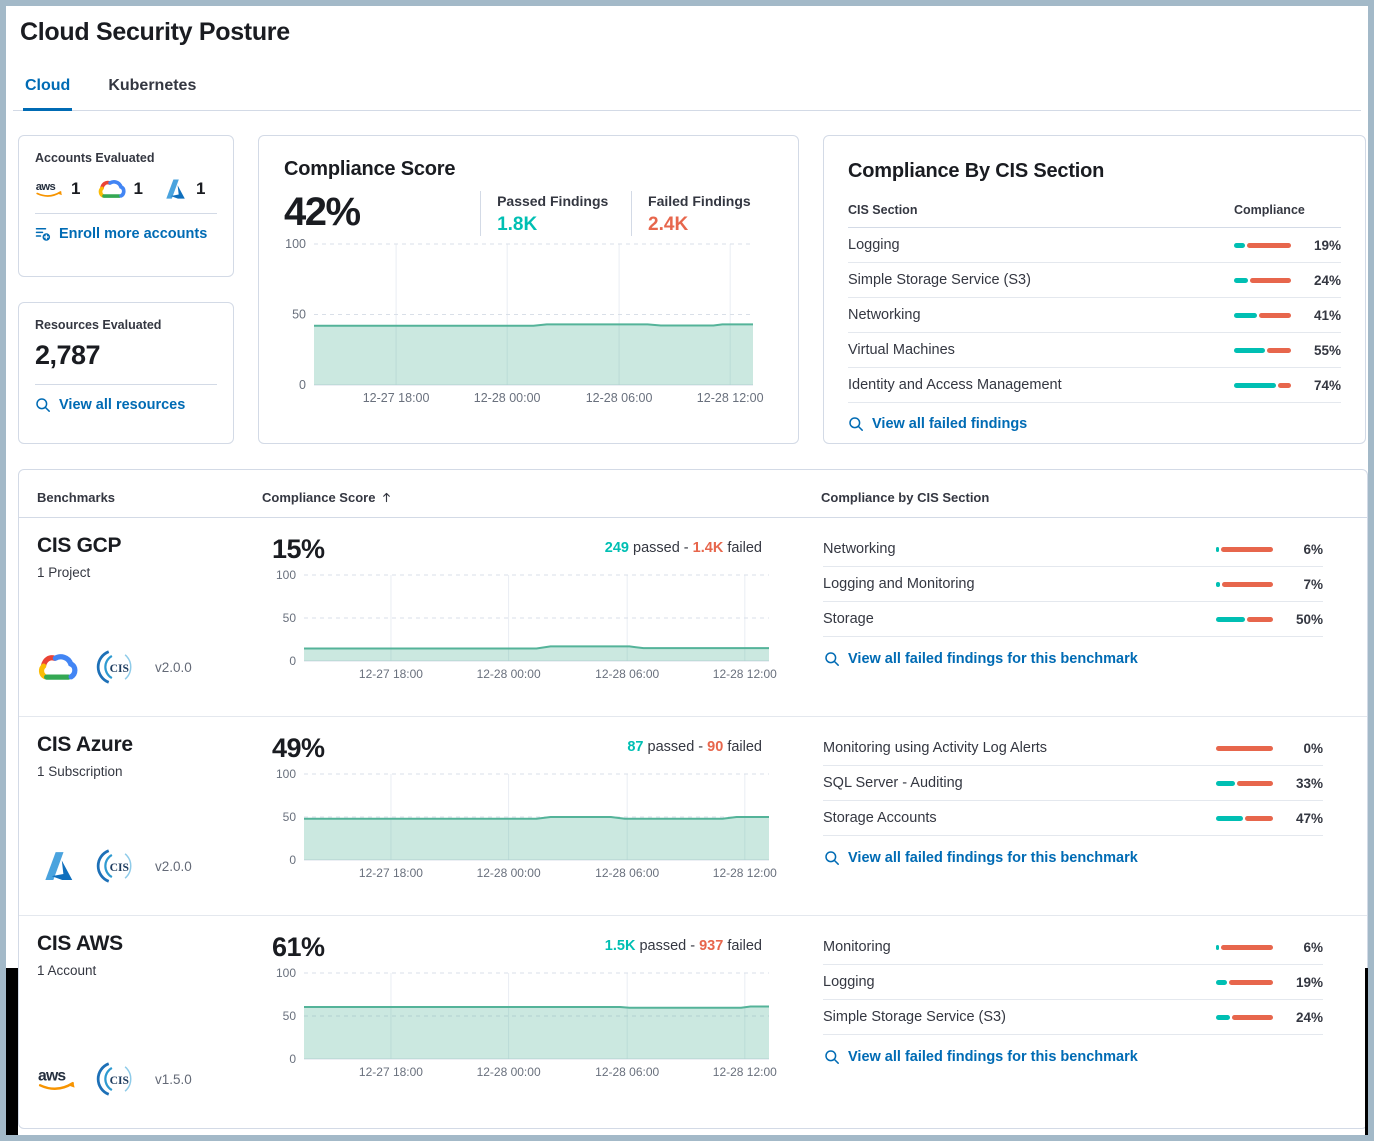  What do you see at coordinates (1073, 748) in the screenshot?
I see `cis-section-row: Monitoring using Activity Log Alerts 0%` at bounding box center [1073, 748].